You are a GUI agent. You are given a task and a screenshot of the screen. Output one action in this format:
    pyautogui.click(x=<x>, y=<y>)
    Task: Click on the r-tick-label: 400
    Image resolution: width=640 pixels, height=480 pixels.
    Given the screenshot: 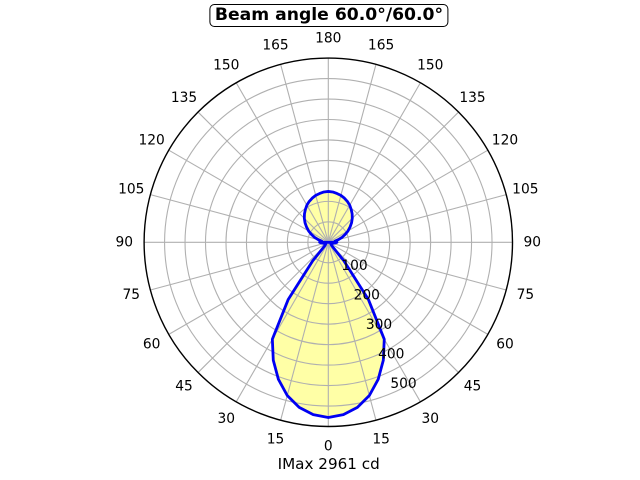 What is the action you would take?
    pyautogui.click(x=391, y=354)
    